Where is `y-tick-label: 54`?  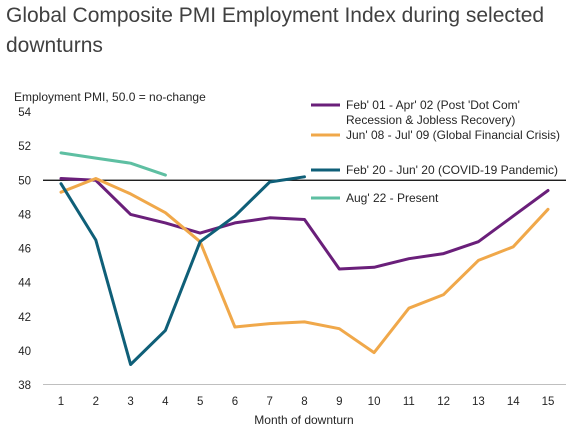 y-tick-label: 54 is located at coordinates (24, 113).